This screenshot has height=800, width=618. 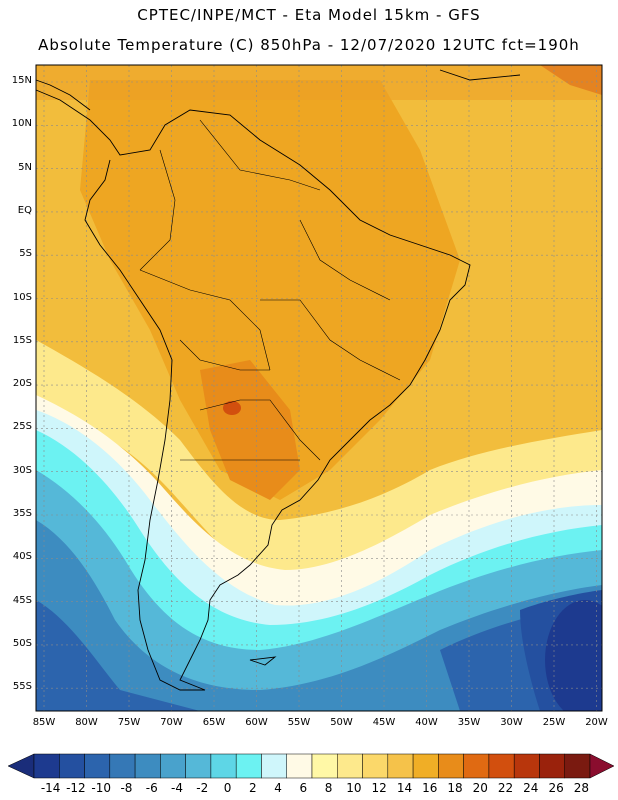 I want to click on lat-label: 50S, so click(x=22, y=643).